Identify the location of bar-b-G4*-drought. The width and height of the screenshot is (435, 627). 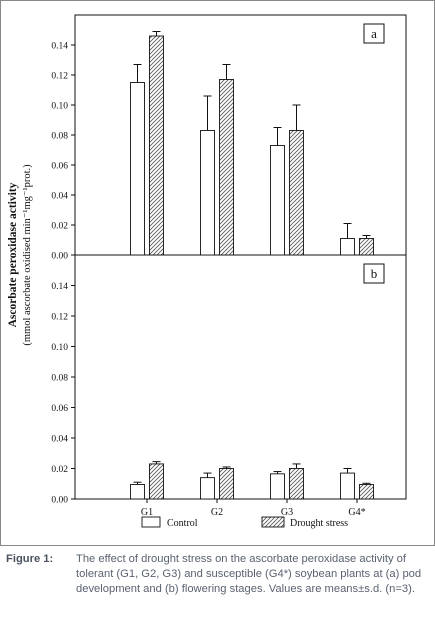
(366, 492).